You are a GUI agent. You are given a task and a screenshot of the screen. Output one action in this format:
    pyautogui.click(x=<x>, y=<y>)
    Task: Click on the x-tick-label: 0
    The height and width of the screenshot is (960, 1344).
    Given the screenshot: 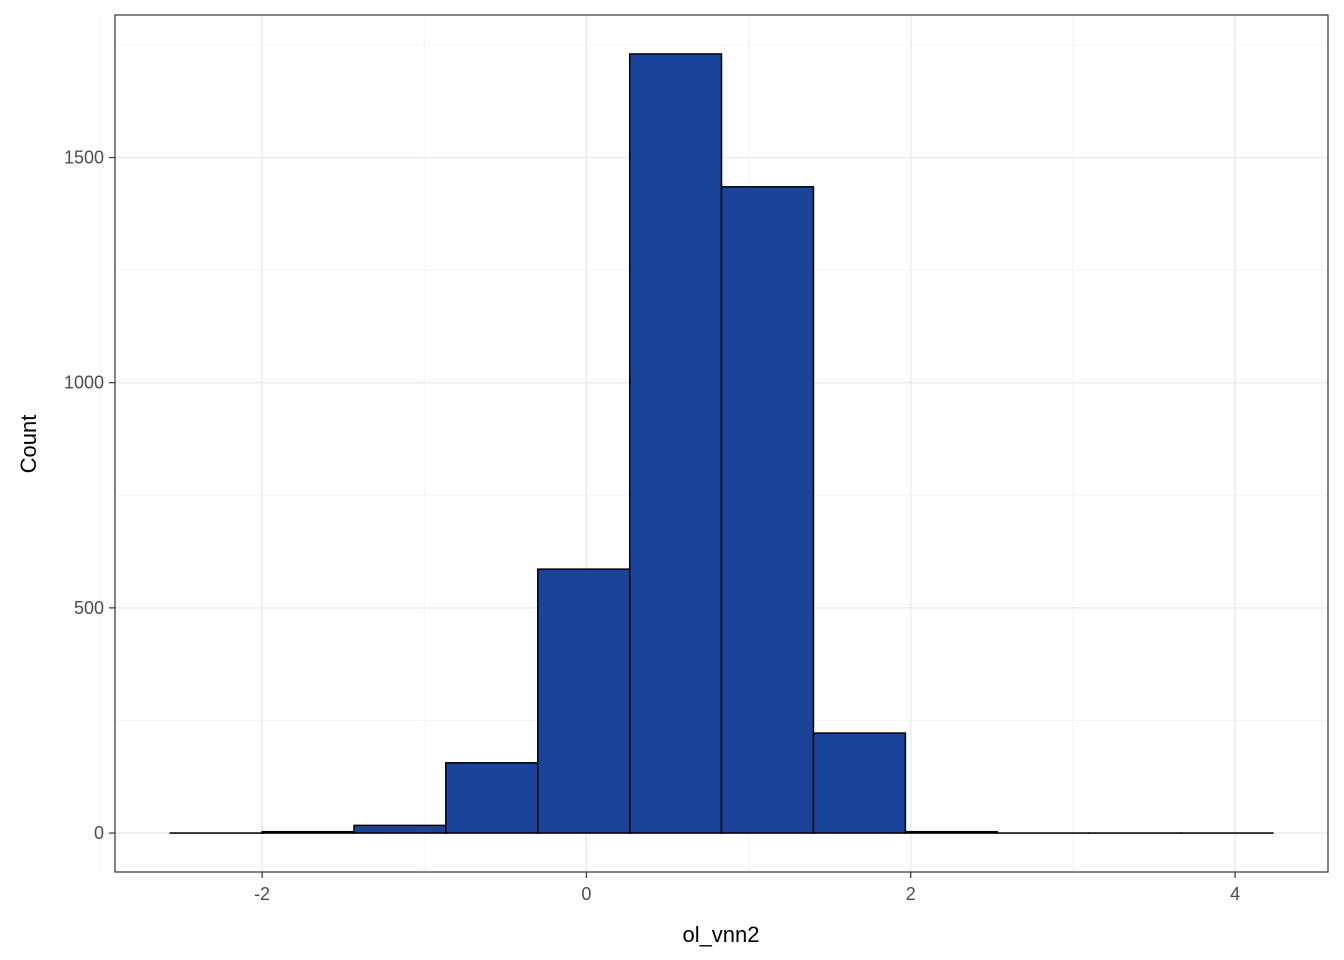 What is the action you would take?
    pyautogui.click(x=586, y=894)
    